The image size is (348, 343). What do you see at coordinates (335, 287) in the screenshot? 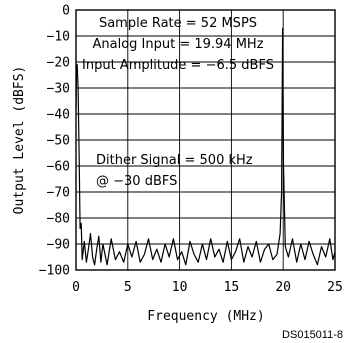
I see `x-tick-label: 25` at bounding box center [335, 287].